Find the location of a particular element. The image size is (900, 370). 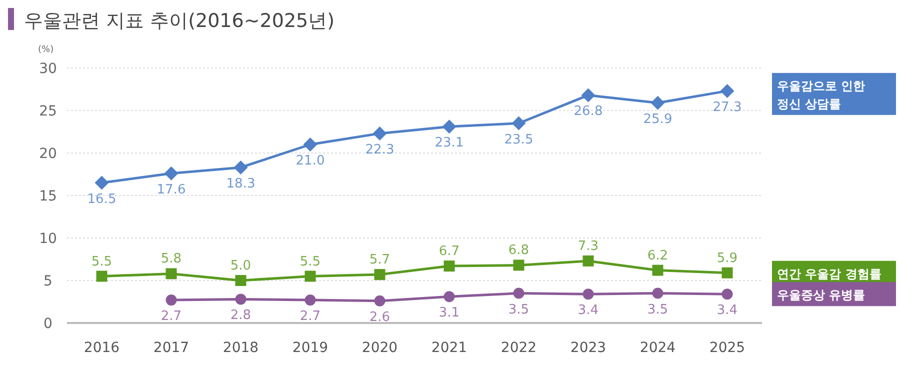

y-axis-title: (%) is located at coordinates (46, 50).